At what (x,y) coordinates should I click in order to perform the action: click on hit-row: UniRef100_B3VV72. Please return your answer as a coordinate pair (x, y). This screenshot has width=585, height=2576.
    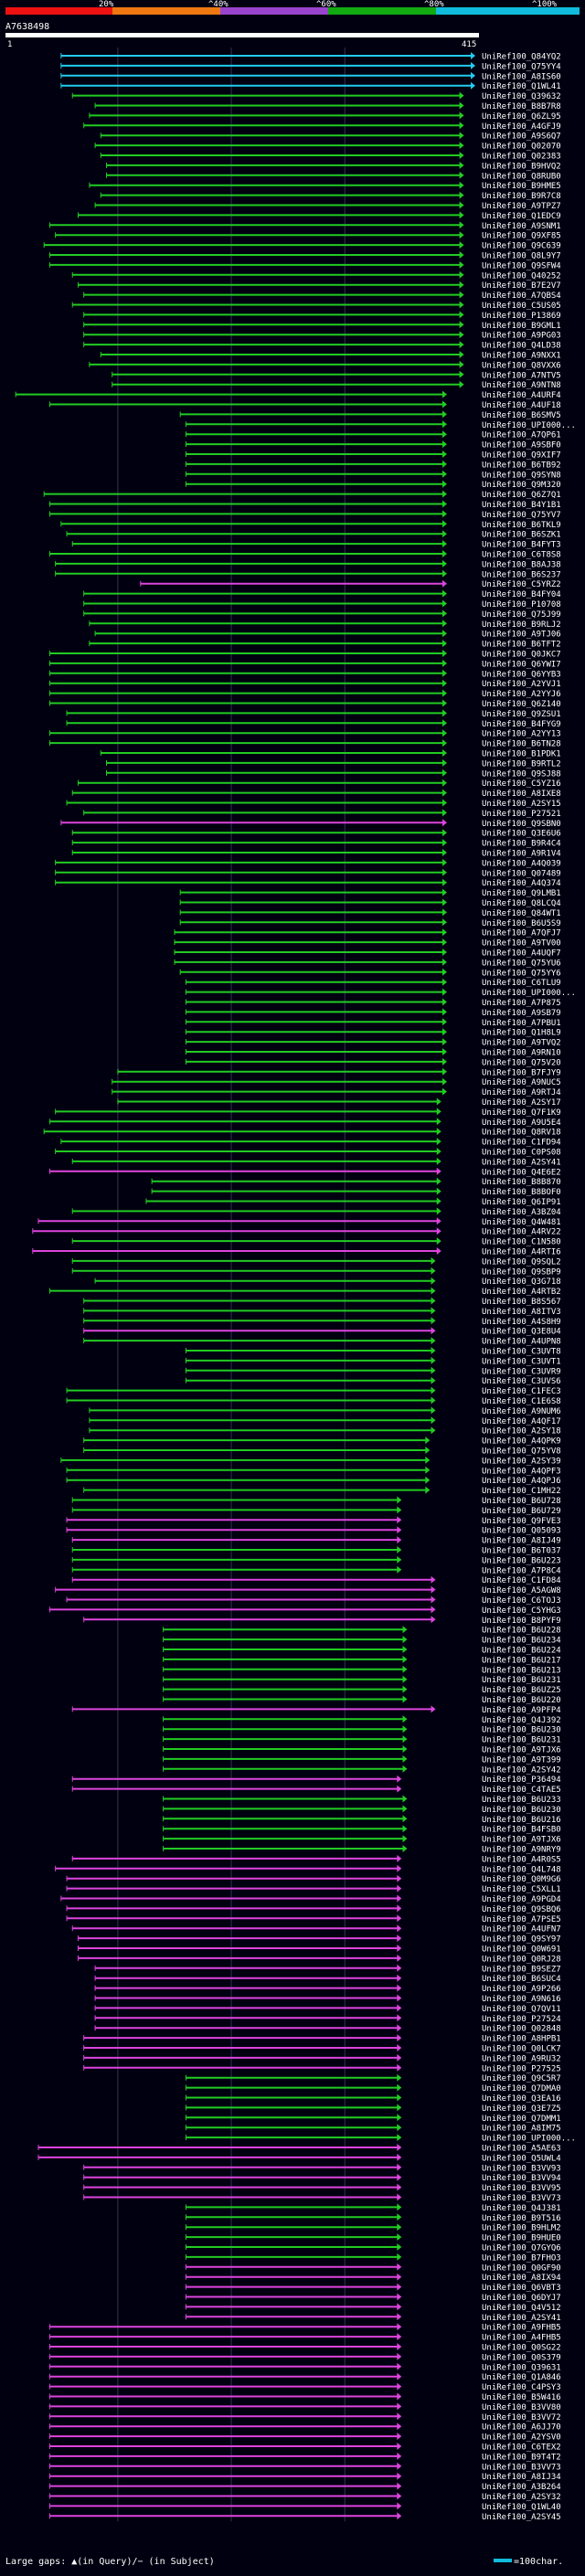
    Looking at the image, I should click on (304, 2417).